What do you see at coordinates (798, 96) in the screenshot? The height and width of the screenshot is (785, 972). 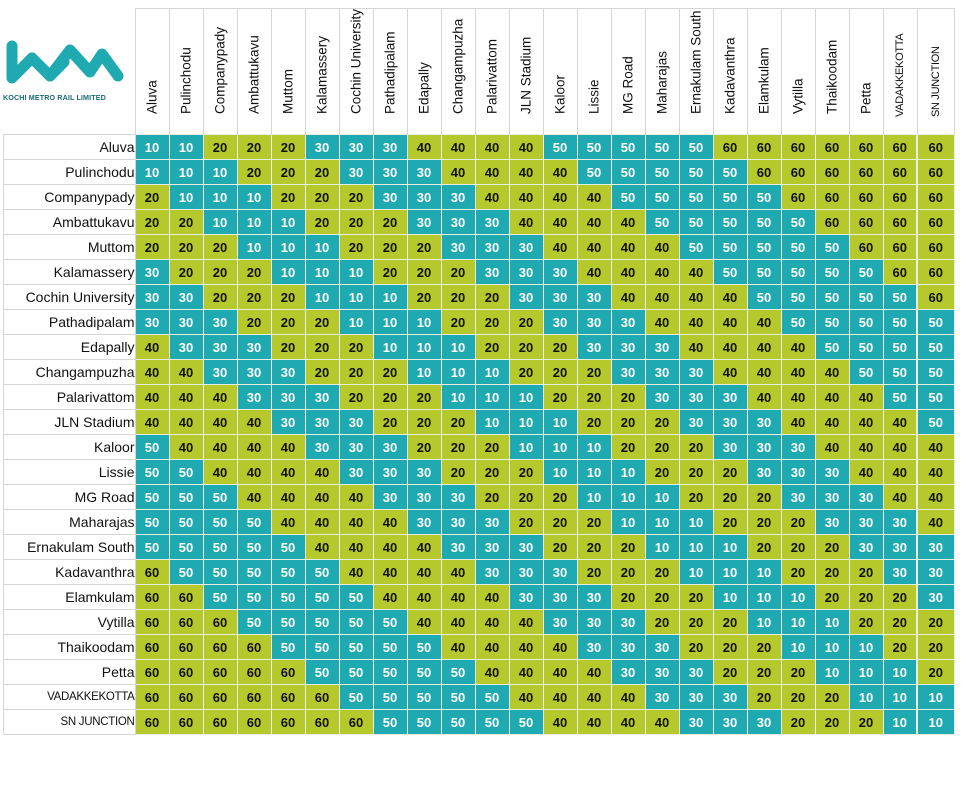 I see `column-header-label: Vytilla` at bounding box center [798, 96].